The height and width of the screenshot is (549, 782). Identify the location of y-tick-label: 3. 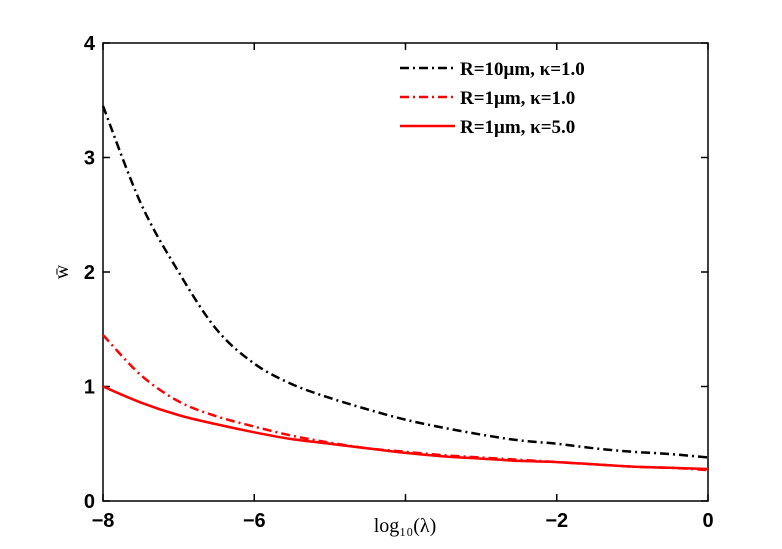
(89, 159).